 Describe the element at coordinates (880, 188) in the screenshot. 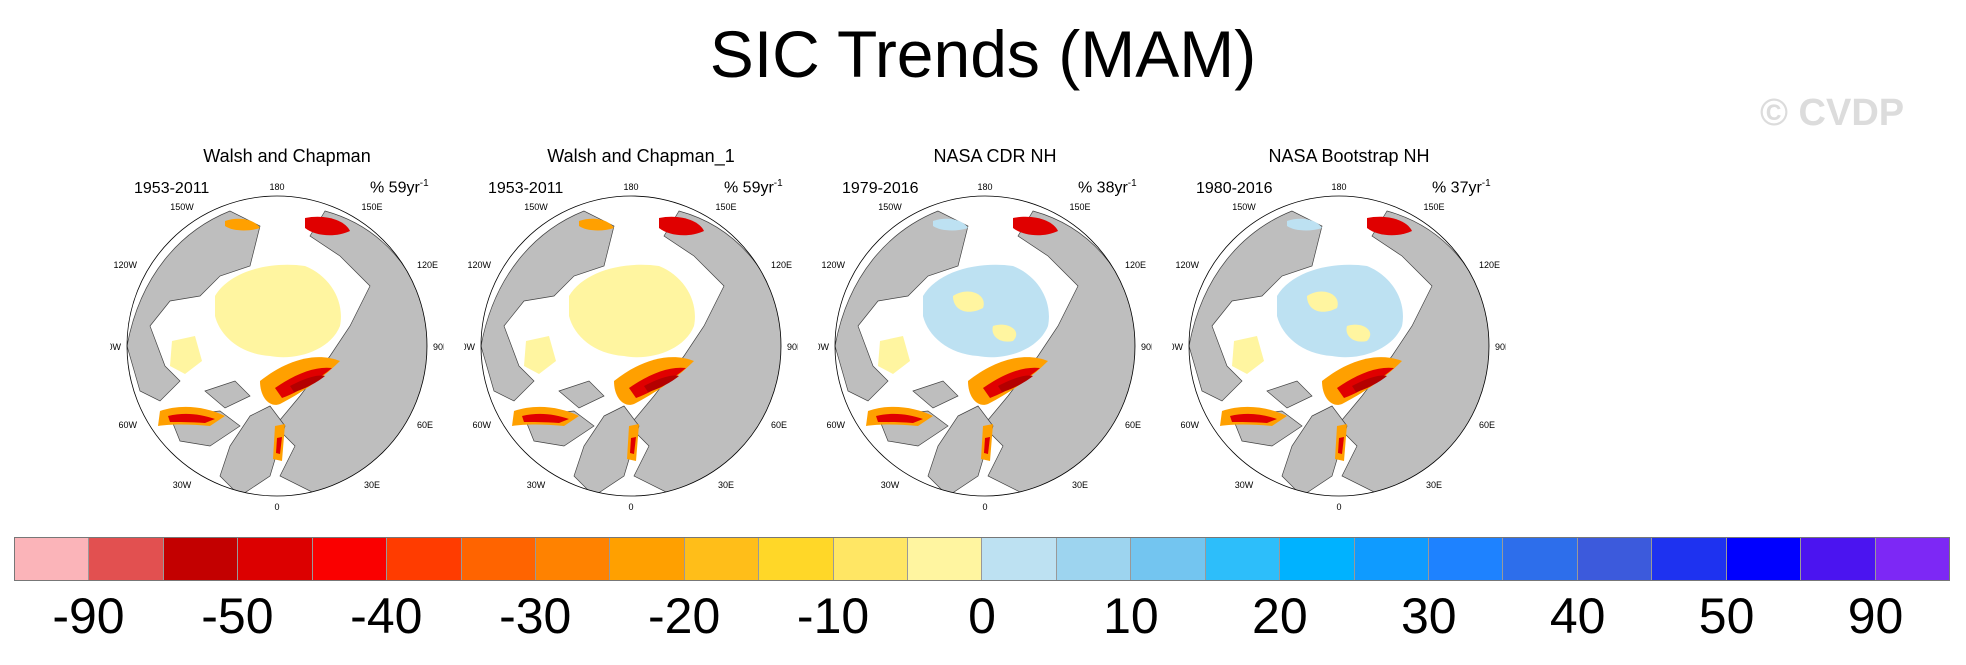

I see `panel-period: 1979-2016` at that location.